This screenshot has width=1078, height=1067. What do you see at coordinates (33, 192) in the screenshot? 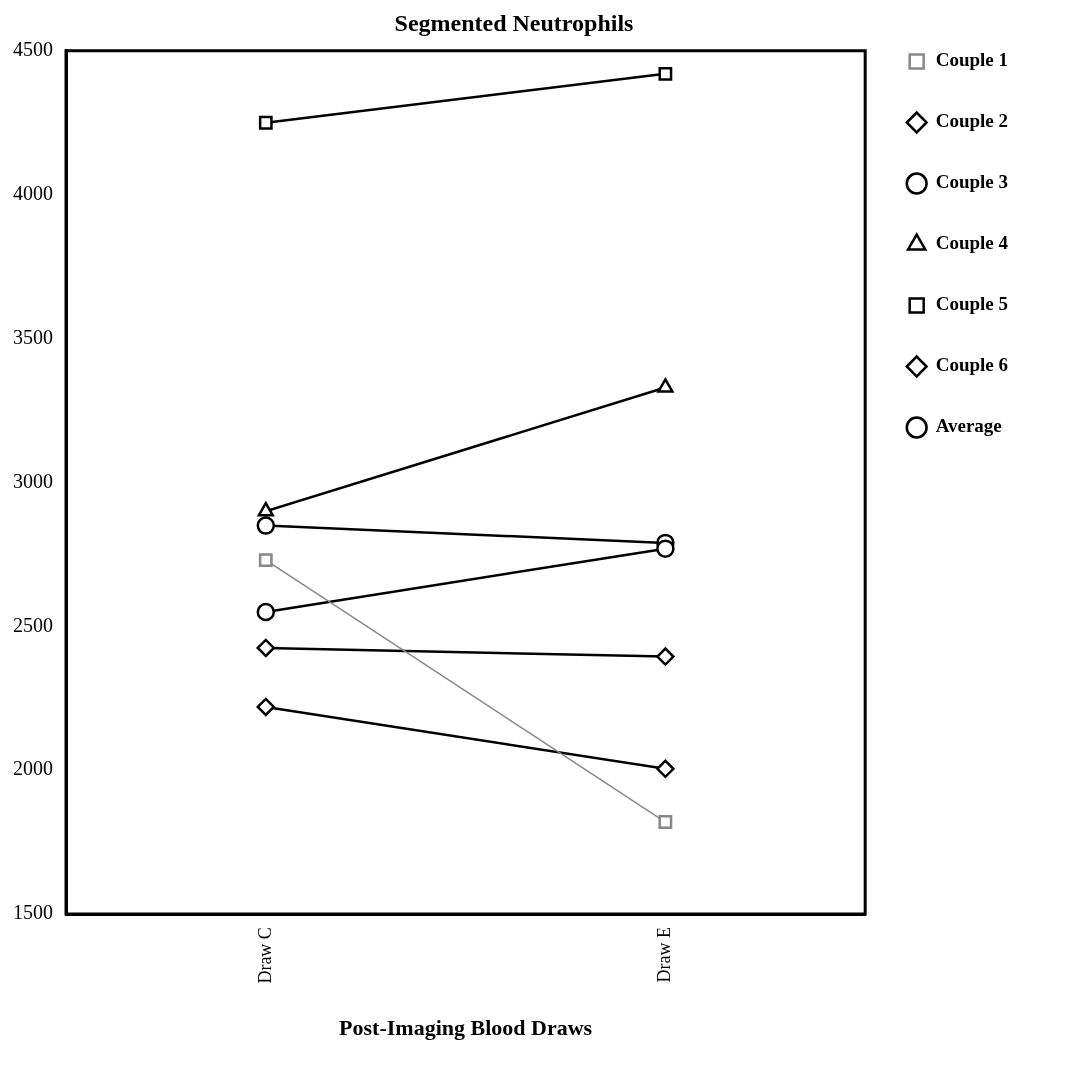
I see `y-tick-label: 4000` at bounding box center [33, 192].